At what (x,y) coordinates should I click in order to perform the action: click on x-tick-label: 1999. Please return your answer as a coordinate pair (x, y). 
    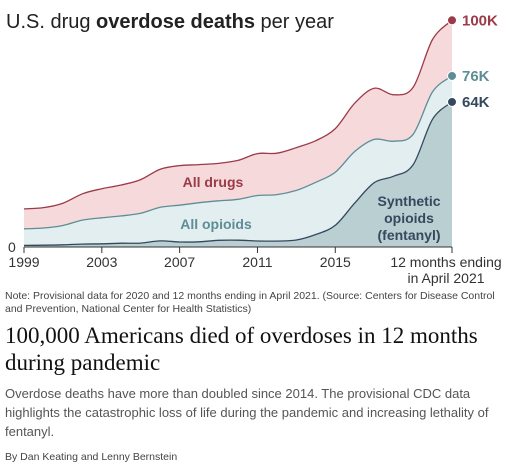
    Looking at the image, I should click on (23, 262).